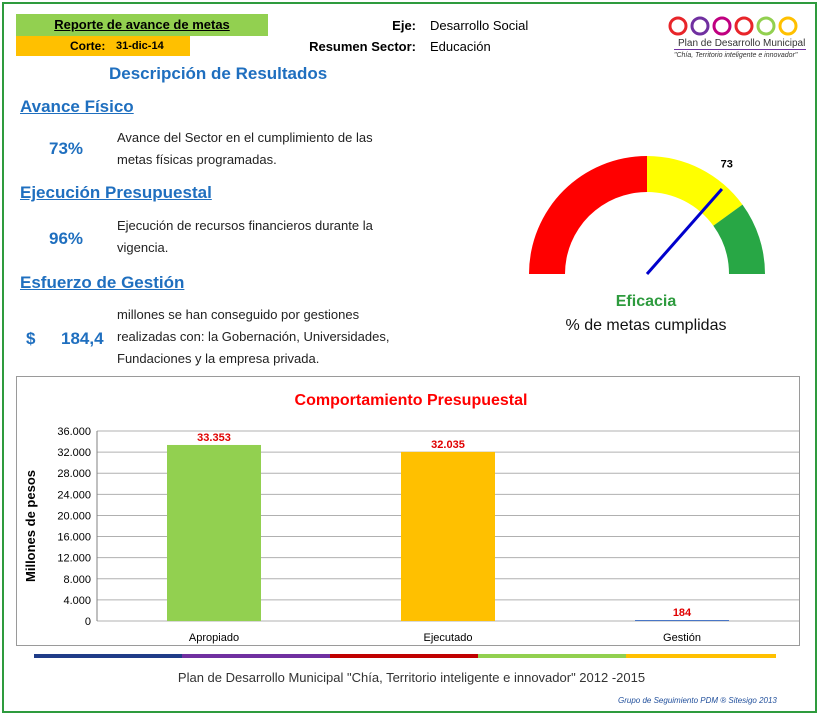 The width and height of the screenshot is (823, 717). I want to click on corte-value: 31-dic-14, so click(140, 46).